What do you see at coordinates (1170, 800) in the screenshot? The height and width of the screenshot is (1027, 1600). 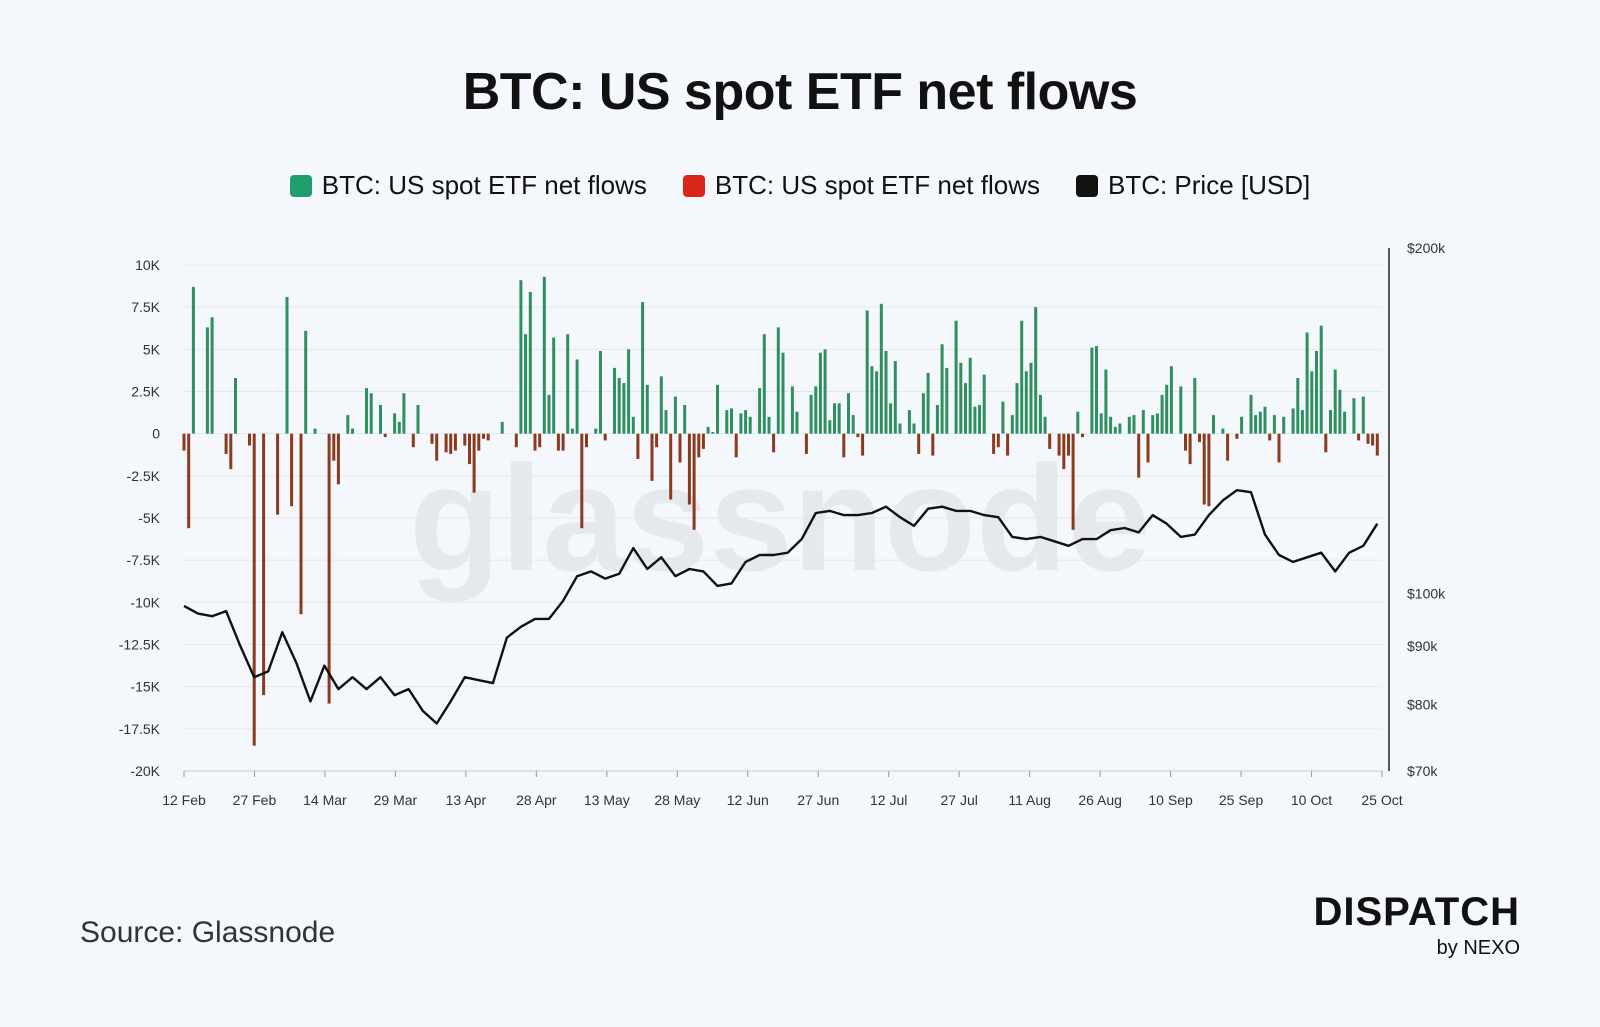 I see `x-tick-label: 10 Sep` at bounding box center [1170, 800].